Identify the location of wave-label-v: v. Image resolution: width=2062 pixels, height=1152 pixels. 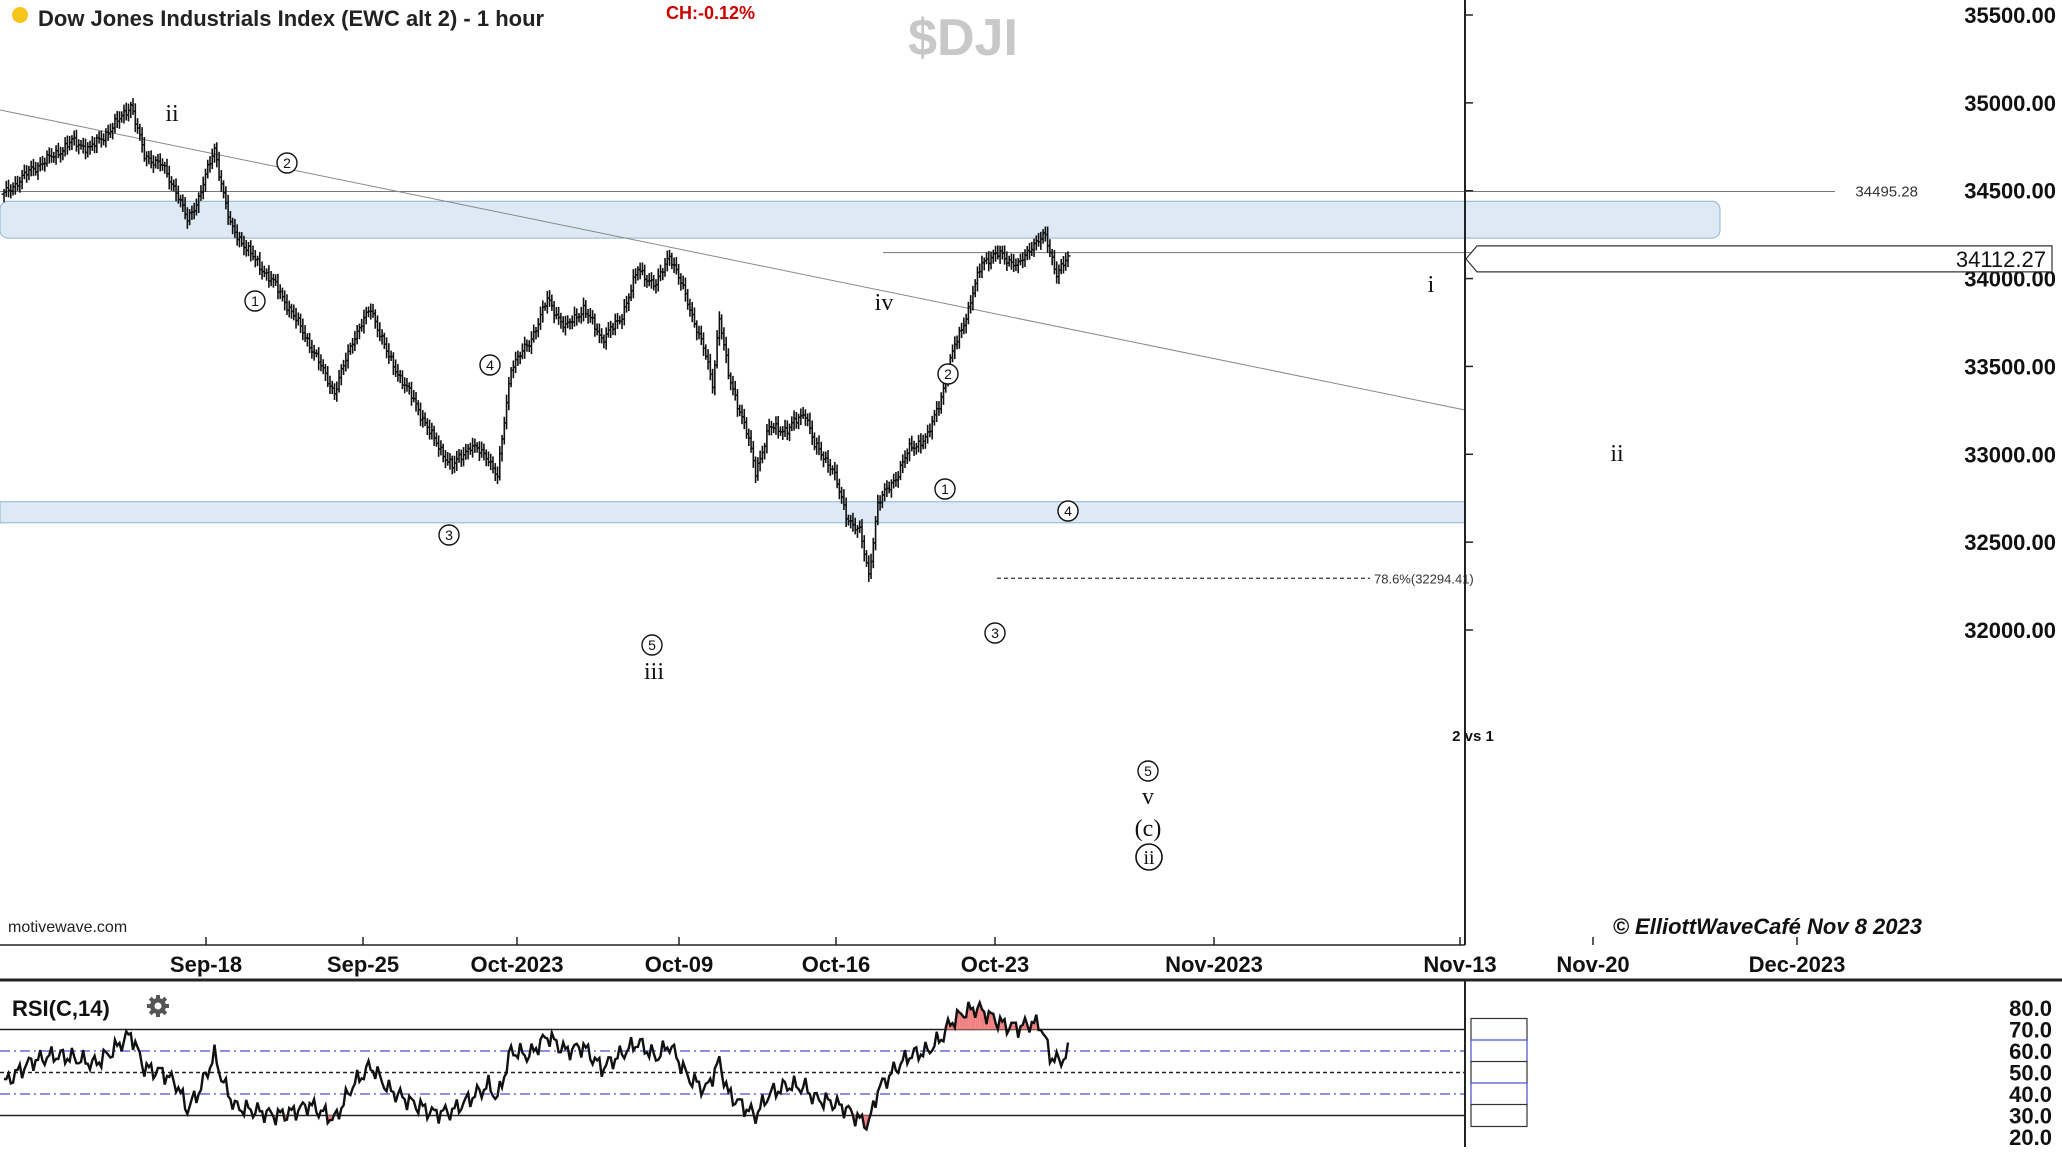
(1148, 797).